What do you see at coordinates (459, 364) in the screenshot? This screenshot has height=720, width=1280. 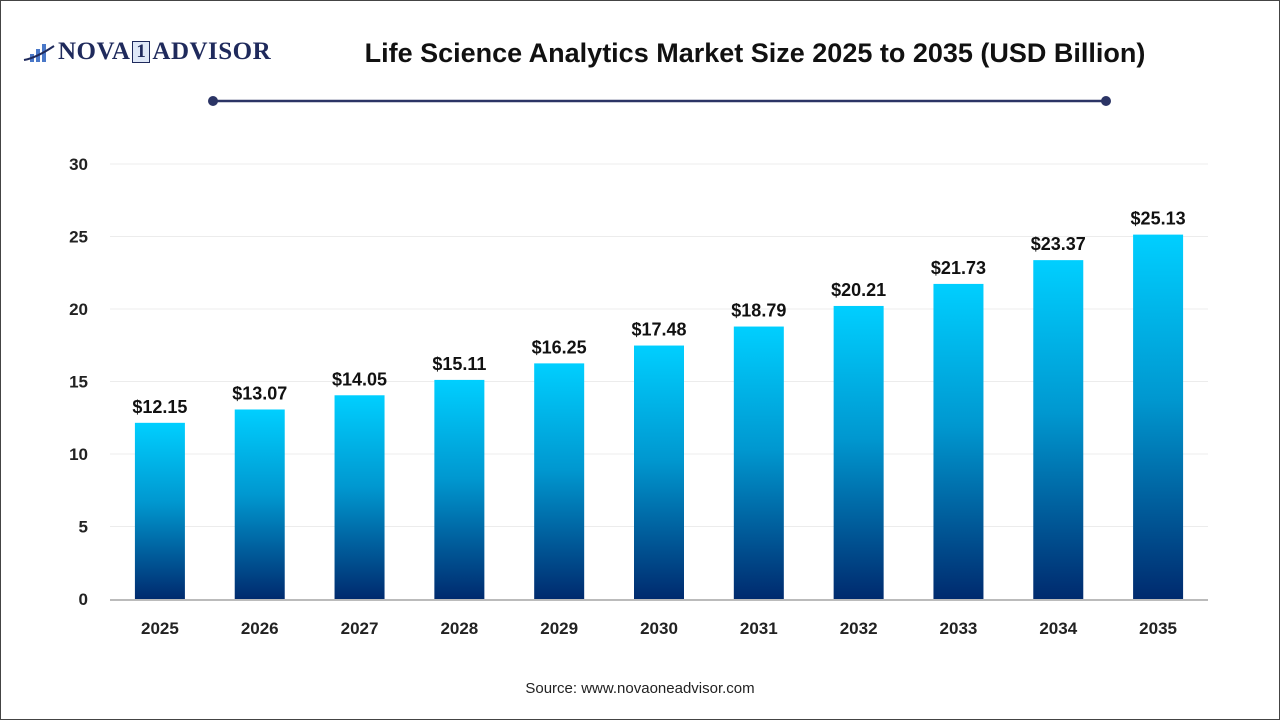 I see `data-label: $15.11` at bounding box center [459, 364].